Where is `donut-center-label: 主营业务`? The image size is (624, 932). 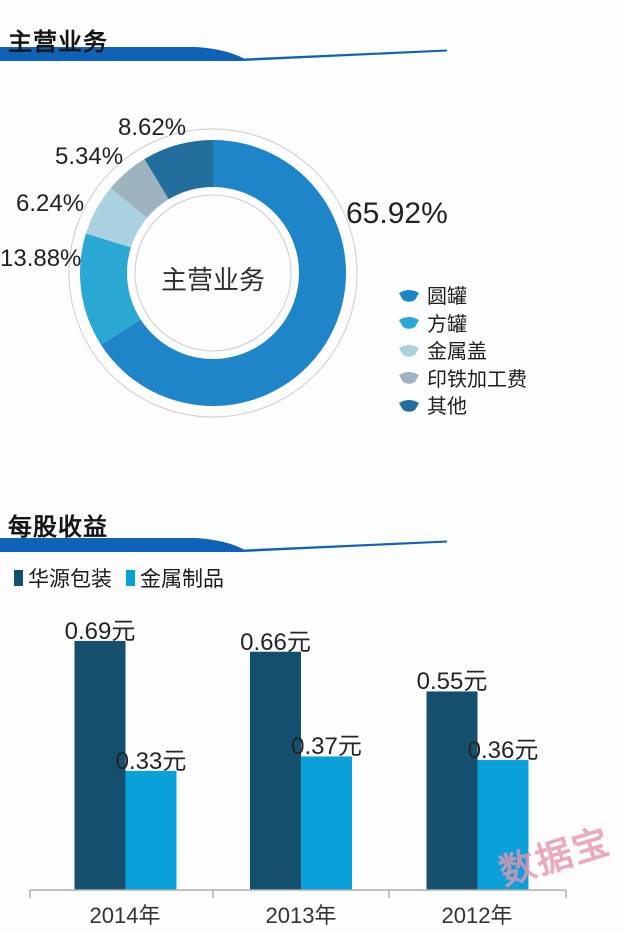 donut-center-label: 主营业务 is located at coordinates (212, 280).